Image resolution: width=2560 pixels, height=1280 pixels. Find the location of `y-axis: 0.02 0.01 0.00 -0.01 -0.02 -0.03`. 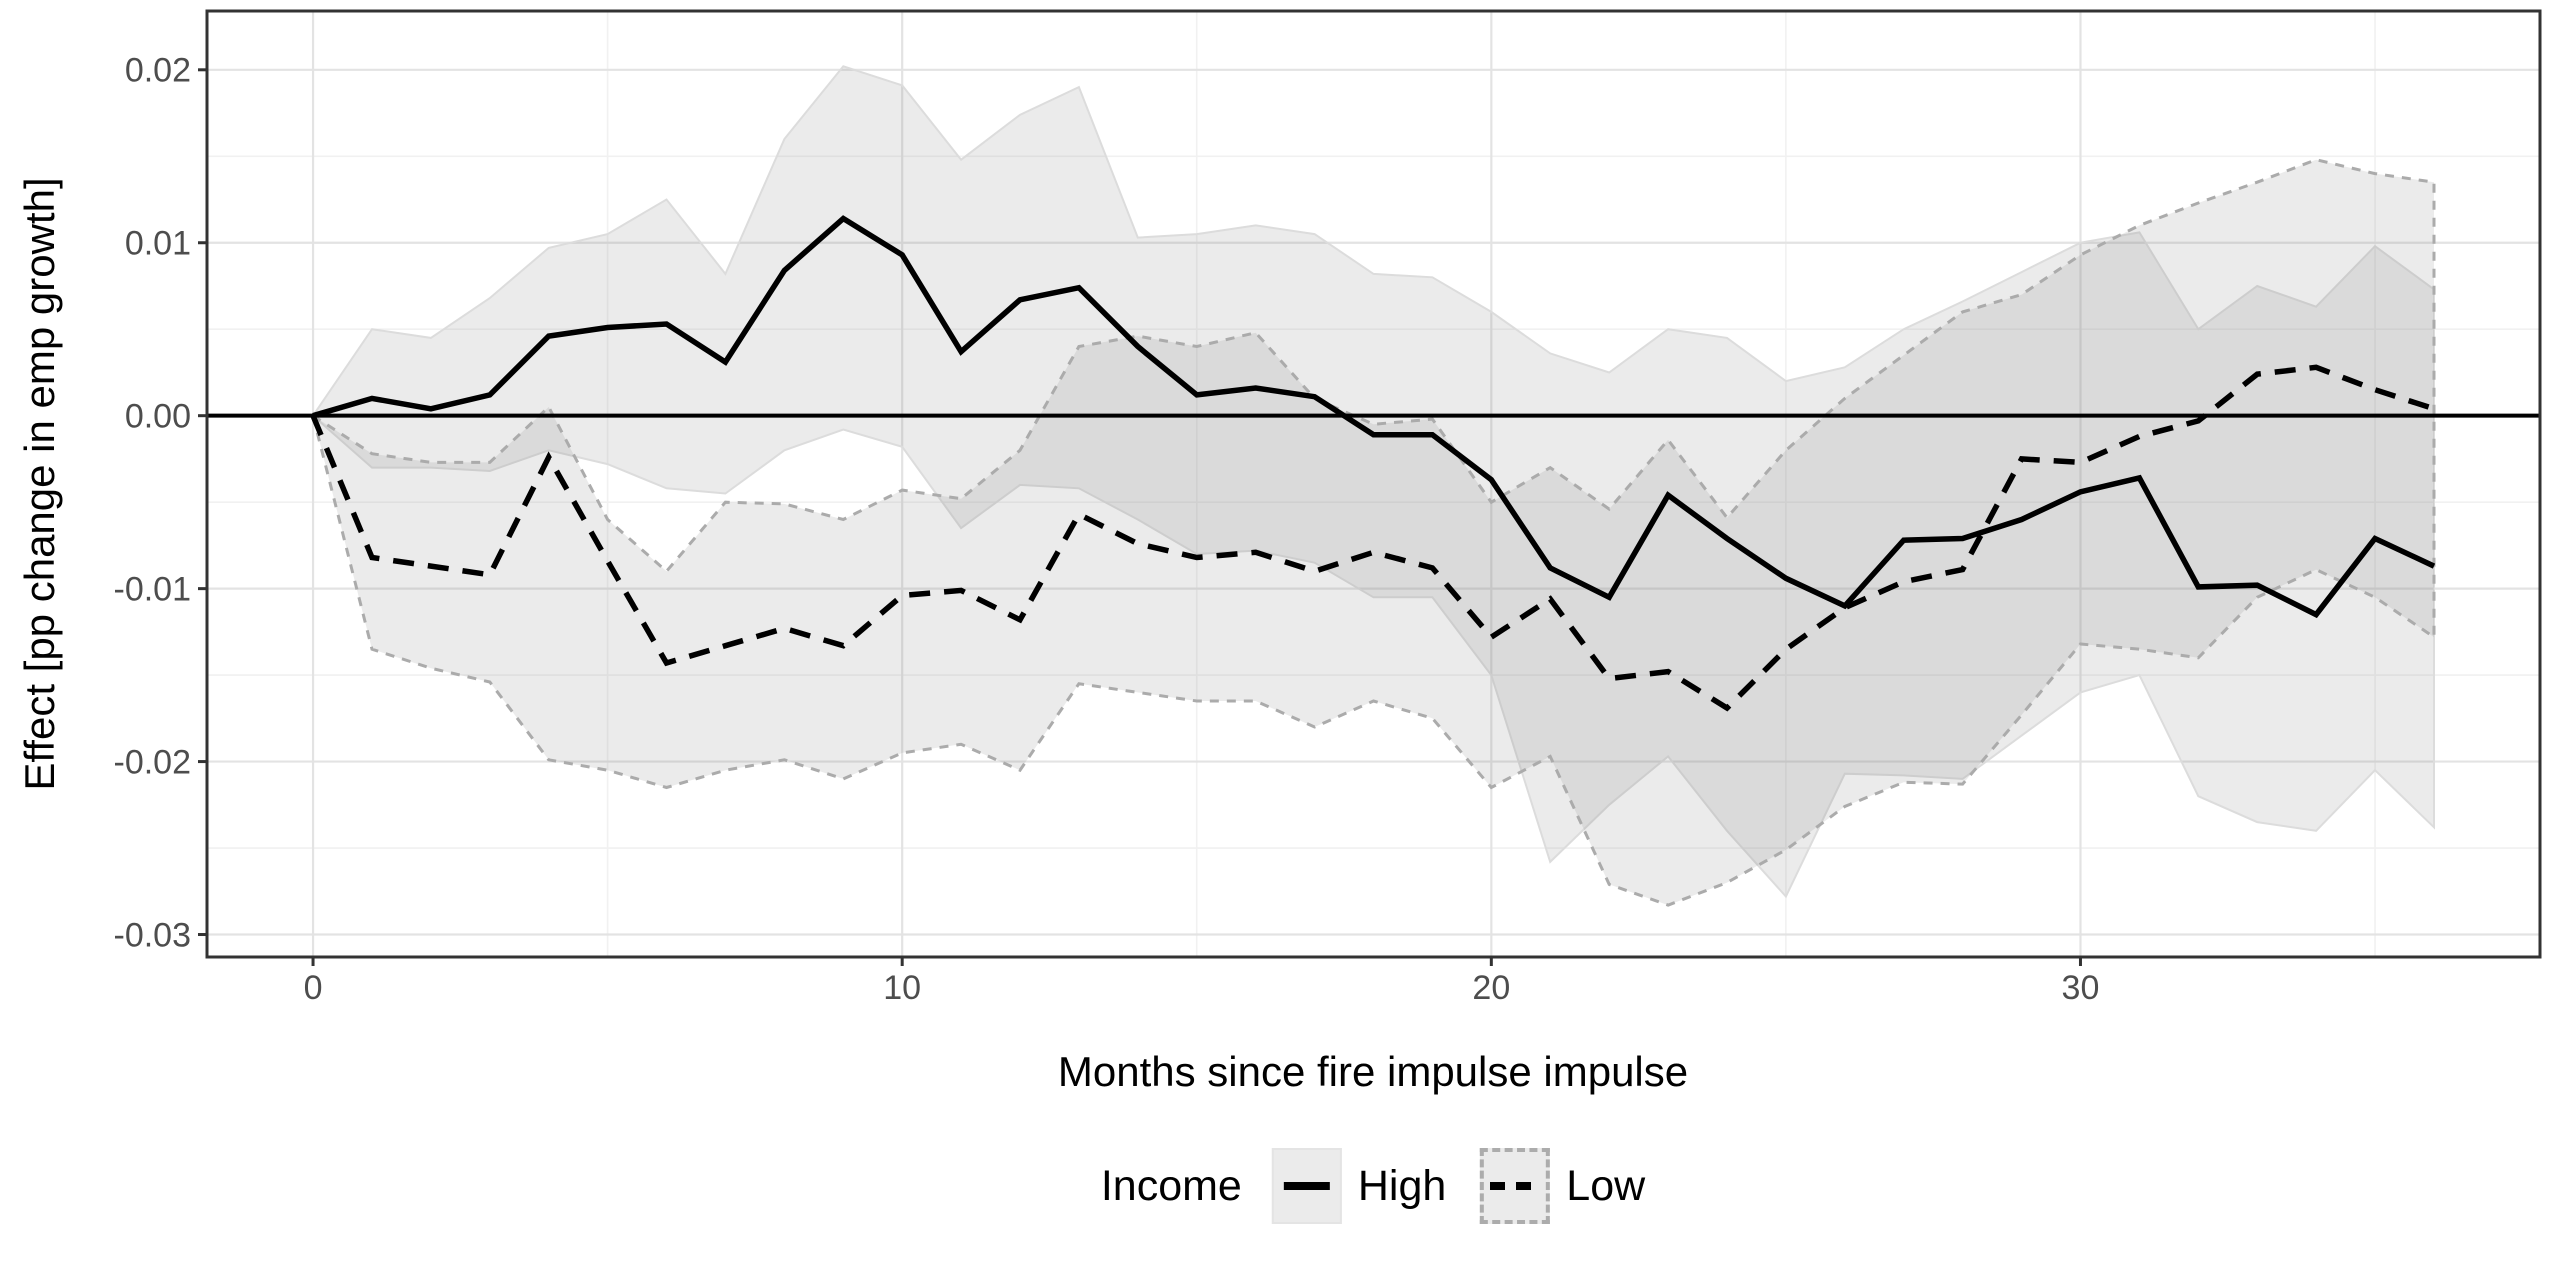

y-axis: 0.02 0.01 0.00 -0.01 -0.02 -0.03 is located at coordinates (160, 503).